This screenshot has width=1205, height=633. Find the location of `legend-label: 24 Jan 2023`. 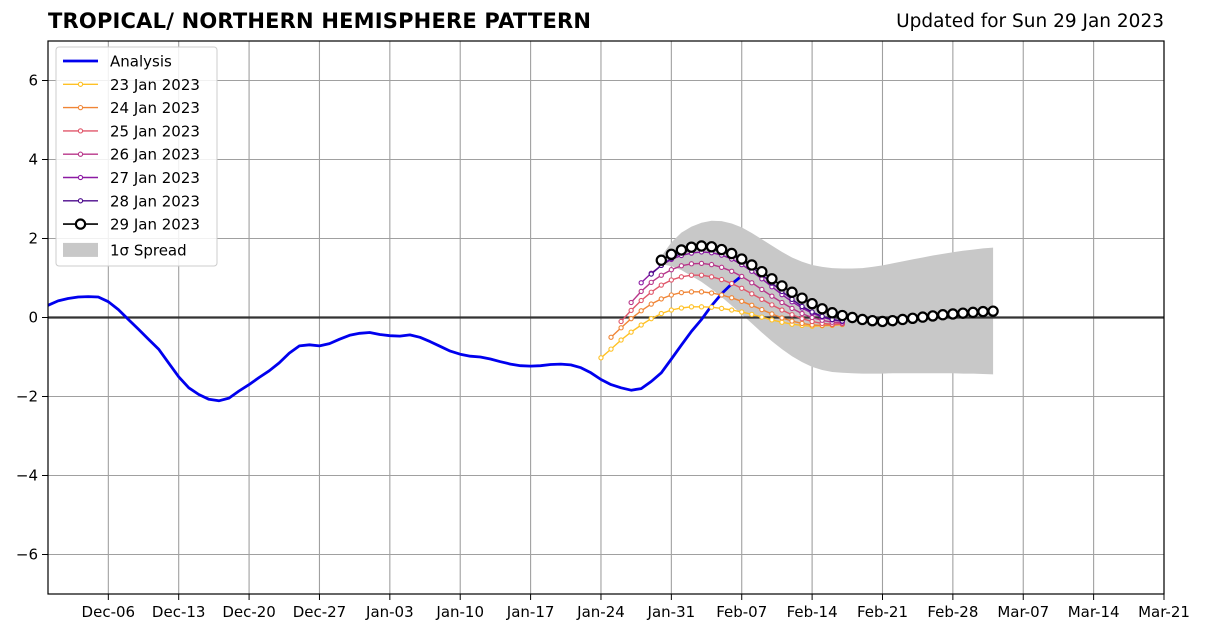

legend-label: 24 Jan 2023 is located at coordinates (155, 108).